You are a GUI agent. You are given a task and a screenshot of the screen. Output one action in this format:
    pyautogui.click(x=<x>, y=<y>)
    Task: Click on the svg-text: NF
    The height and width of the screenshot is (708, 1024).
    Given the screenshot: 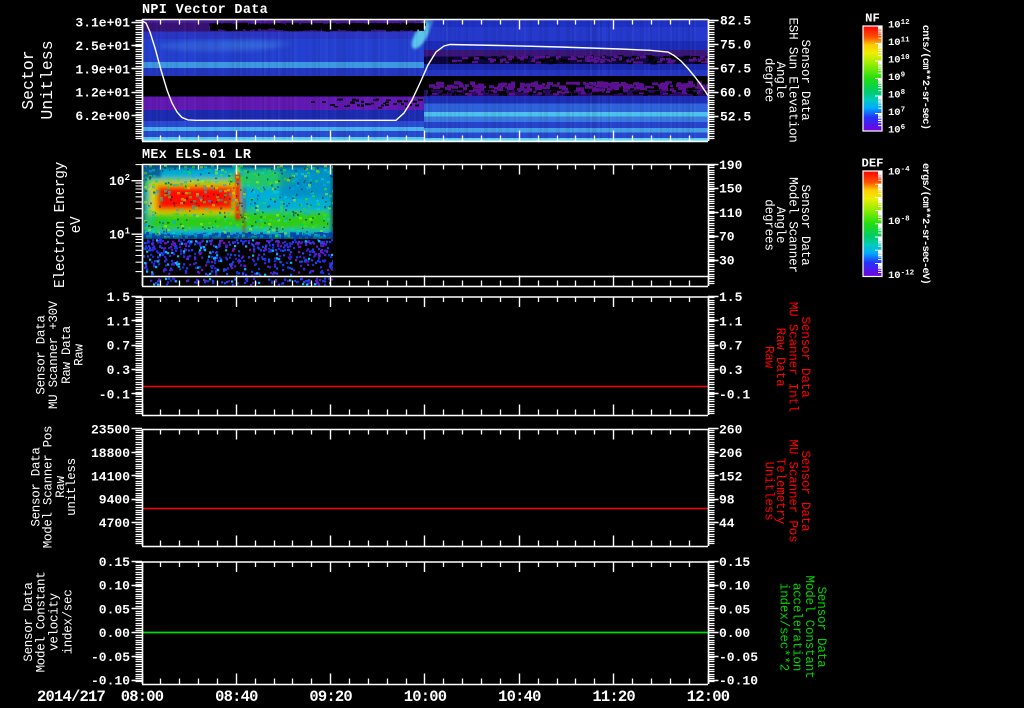 What is the action you would take?
    pyautogui.click(x=872, y=19)
    